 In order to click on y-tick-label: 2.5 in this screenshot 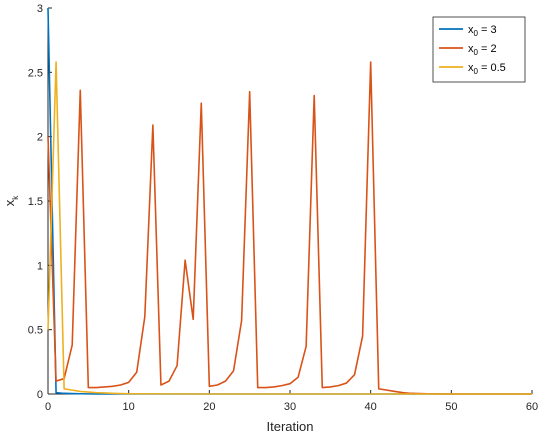, I will do `click(35, 73)`.